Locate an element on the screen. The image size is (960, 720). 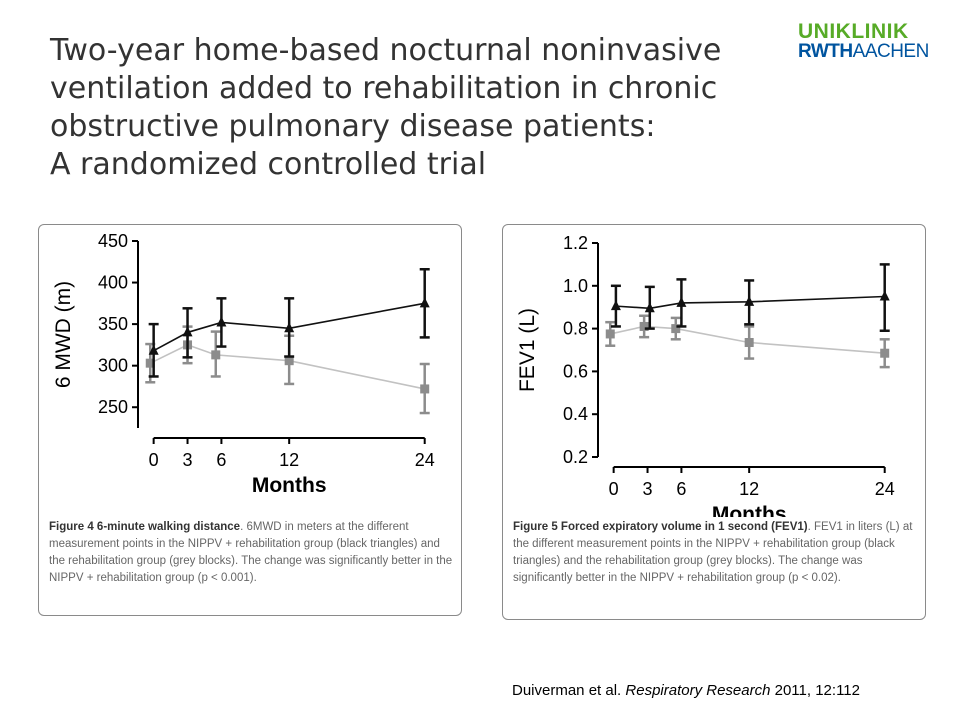
y-tick-label: 1.2 is located at coordinates (575, 243).